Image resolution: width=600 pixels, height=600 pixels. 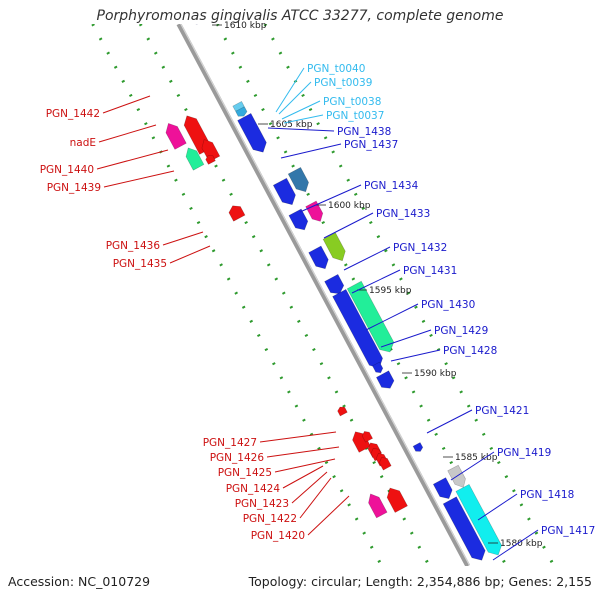 What do you see at coordinates (352, 102) in the screenshot?
I see `gene-label: PGN_t0038` at bounding box center [352, 102].